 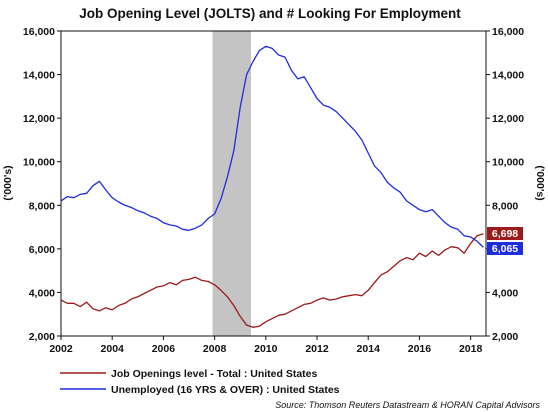 I want to click on y-tick-label-right: 2,000, so click(x=505, y=337).